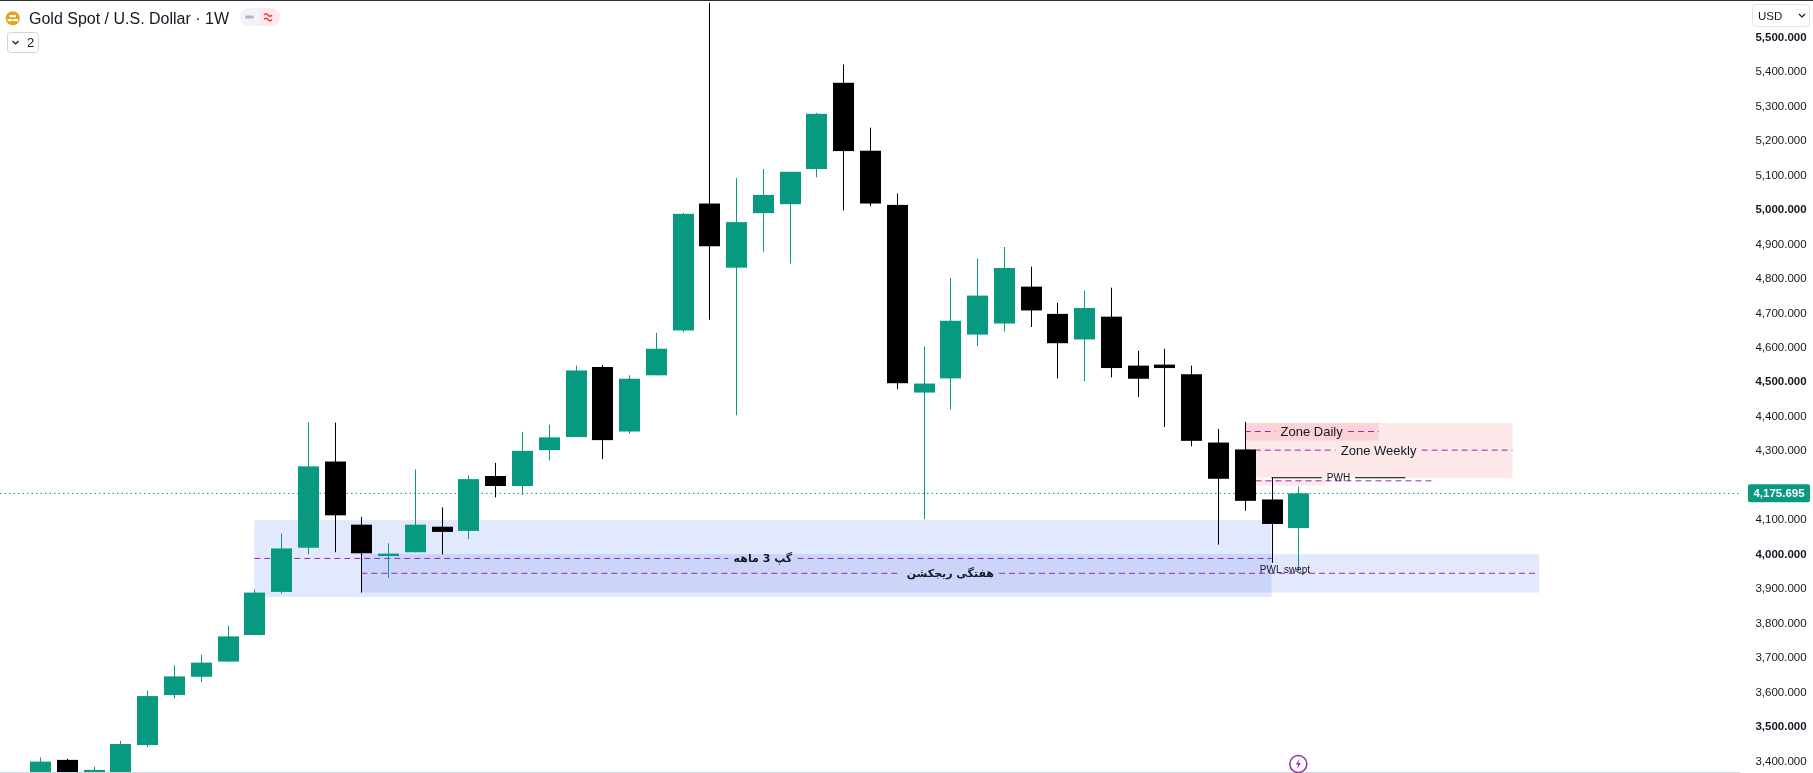 This screenshot has width=1813, height=773. What do you see at coordinates (1781, 450) in the screenshot?
I see `y-tick-label: 4,300.000` at bounding box center [1781, 450].